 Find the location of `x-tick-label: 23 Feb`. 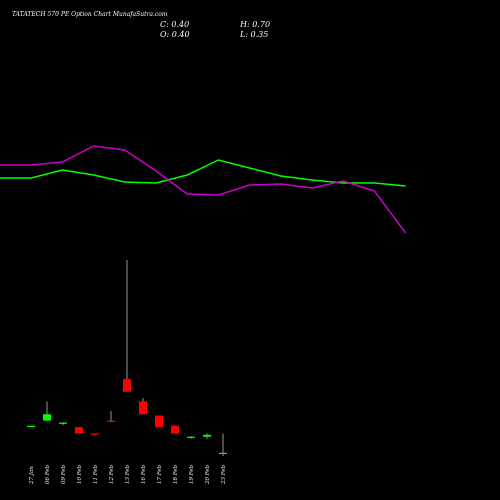

x-tick-label: 23 Feb is located at coordinates (224, 474).